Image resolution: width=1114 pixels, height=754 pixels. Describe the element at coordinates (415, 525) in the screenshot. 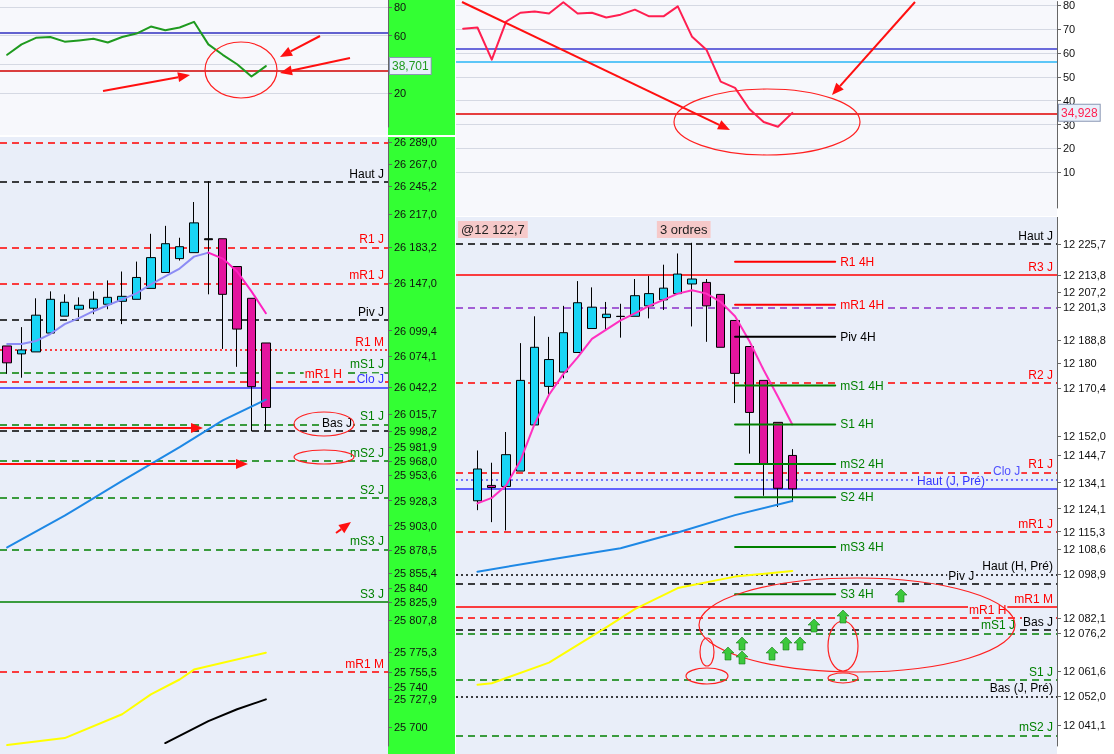

I see `y-tick-label: 25 903,0` at that location.